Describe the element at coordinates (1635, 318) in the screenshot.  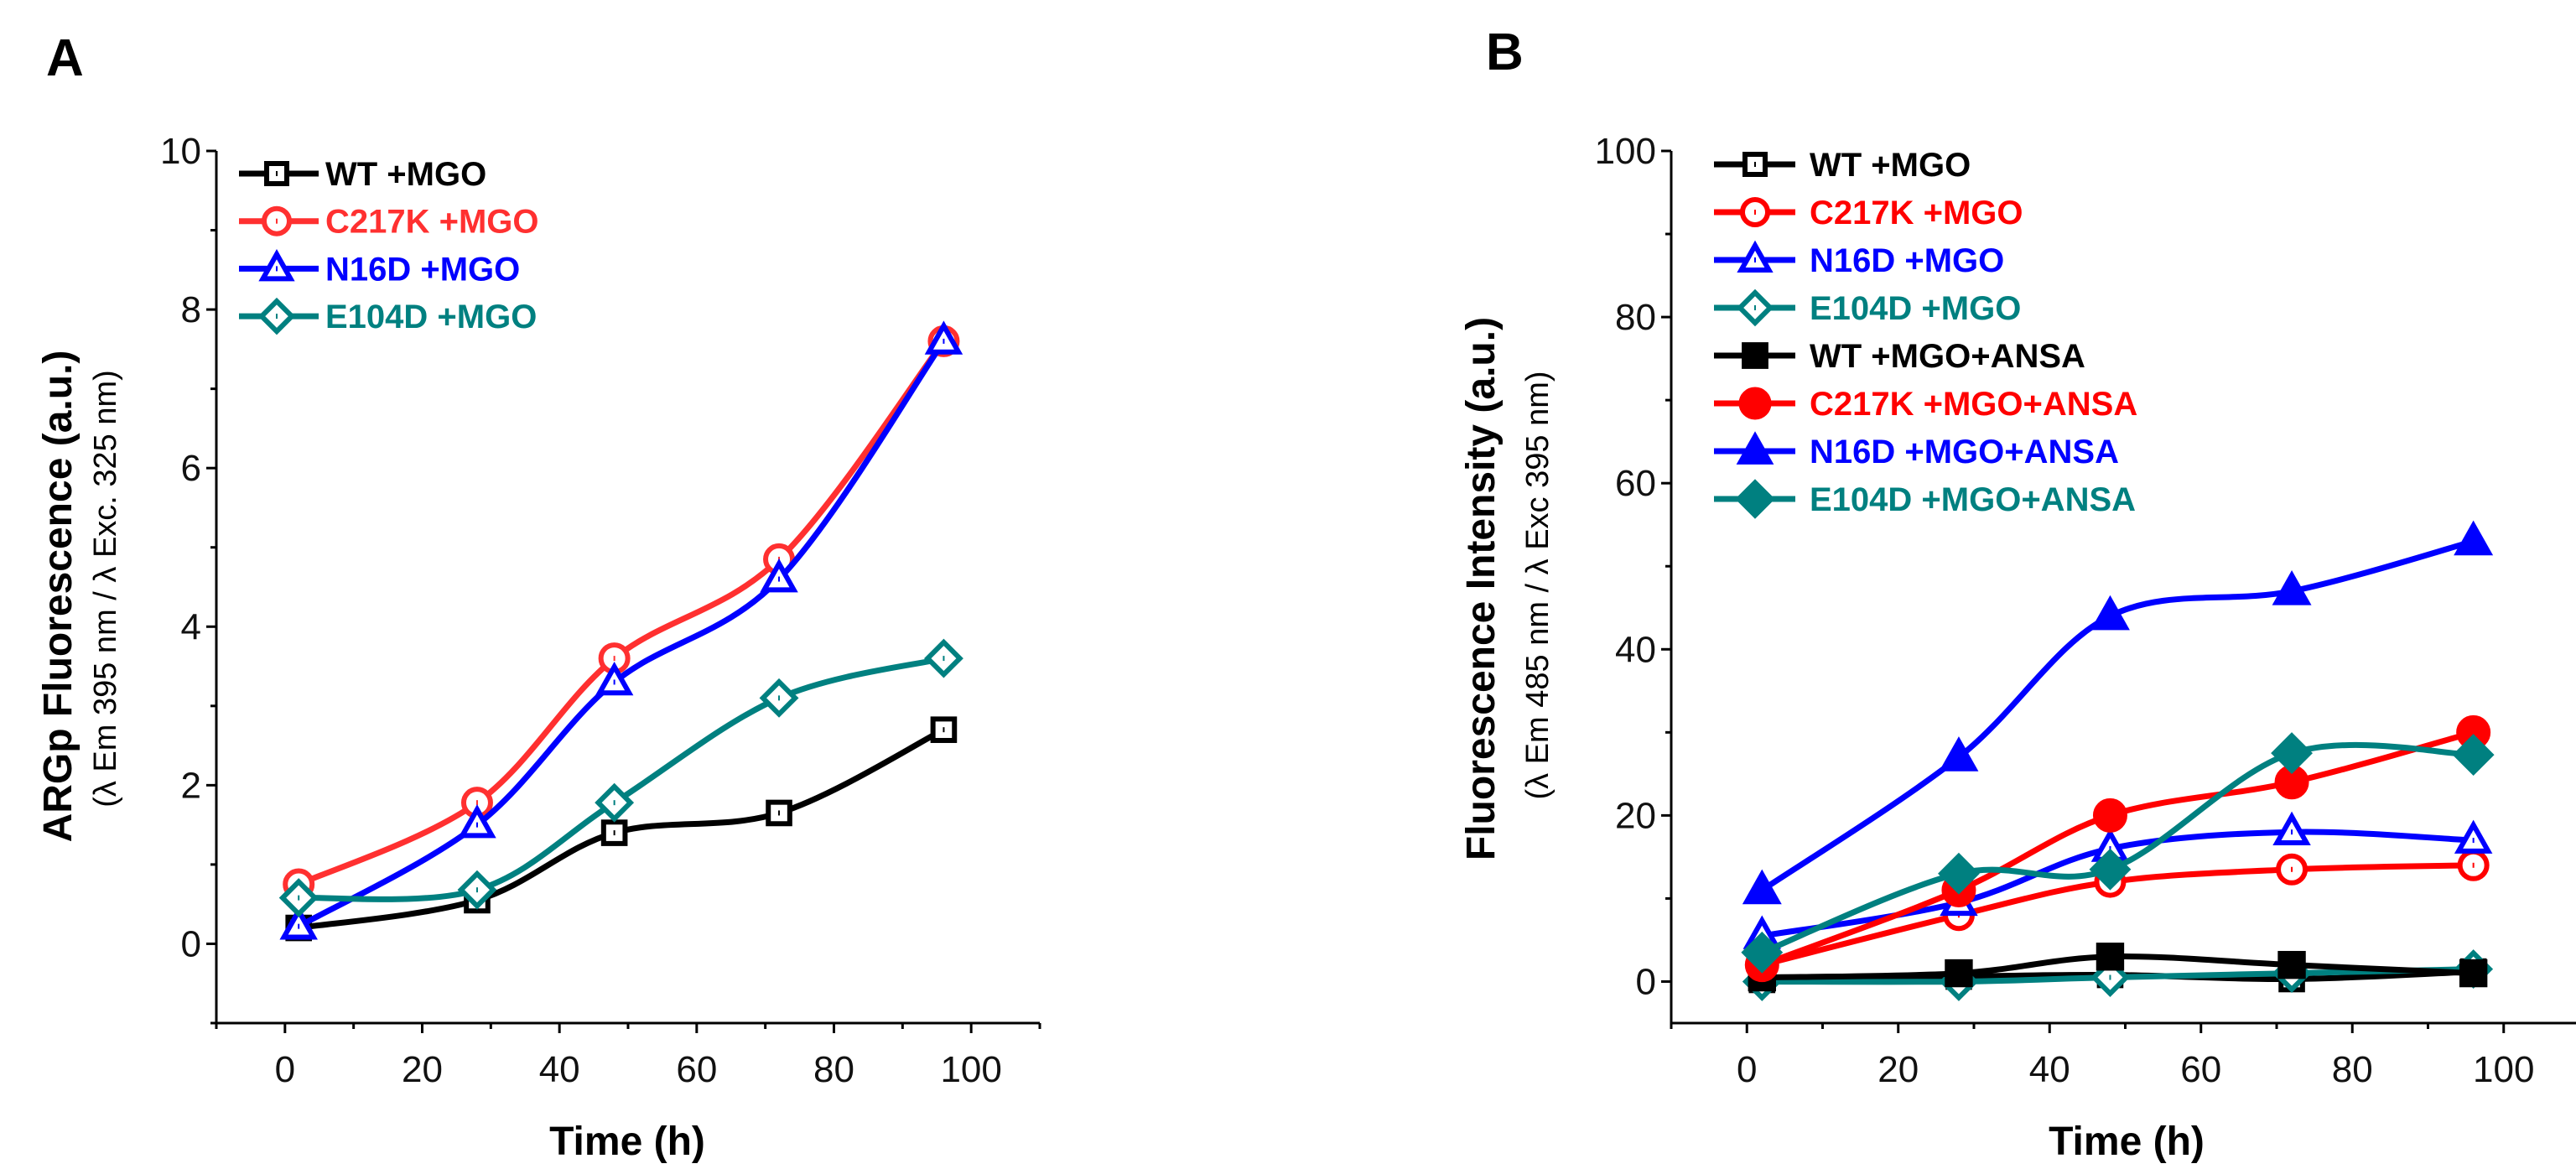
I see `y-tick-label: 80` at that location.